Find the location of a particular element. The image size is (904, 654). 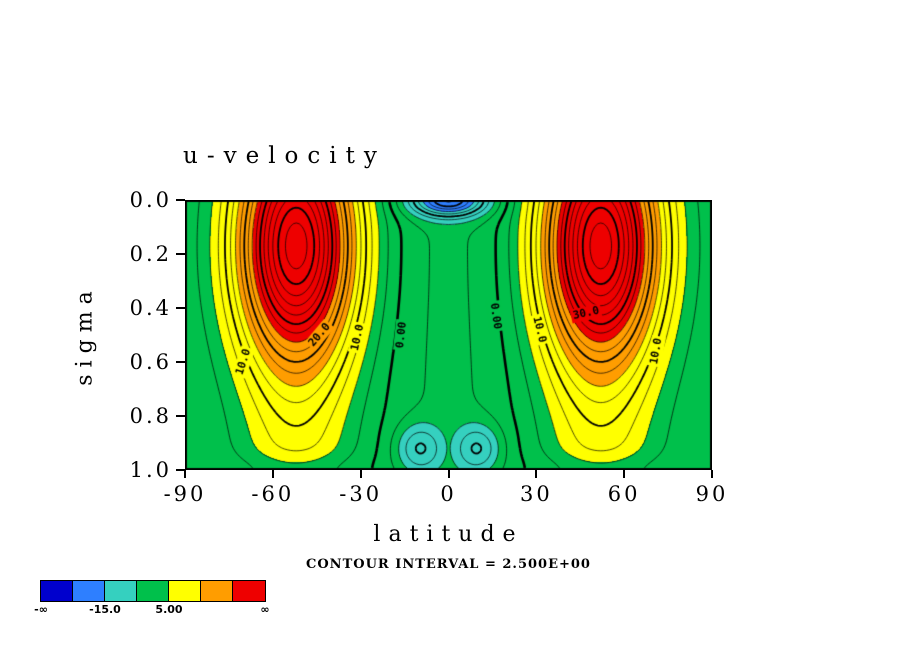

y-tick-label: 0.6 is located at coordinates (150, 362).